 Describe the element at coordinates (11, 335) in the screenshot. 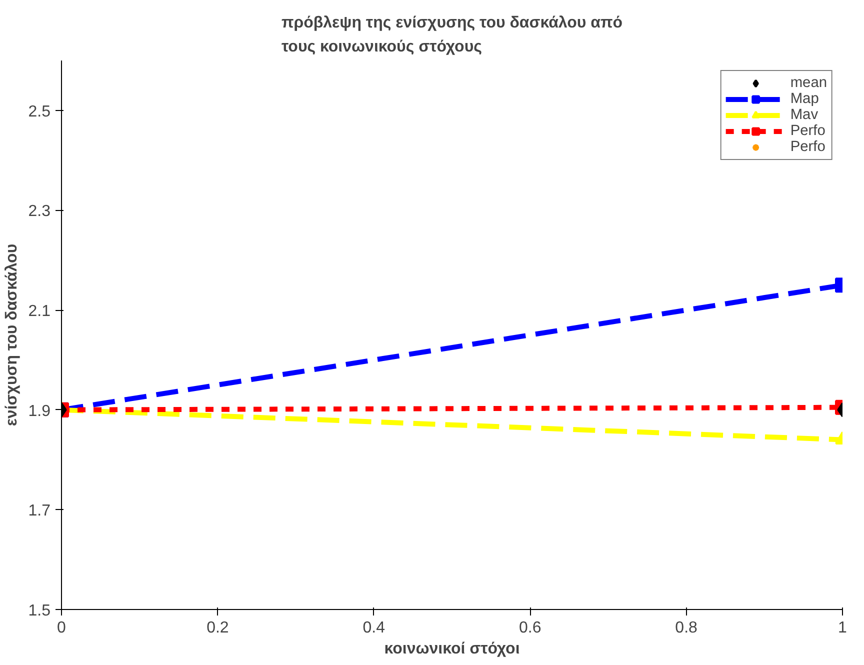

I see `y-axis-title: ενίσχυση του δασκάλου` at that location.